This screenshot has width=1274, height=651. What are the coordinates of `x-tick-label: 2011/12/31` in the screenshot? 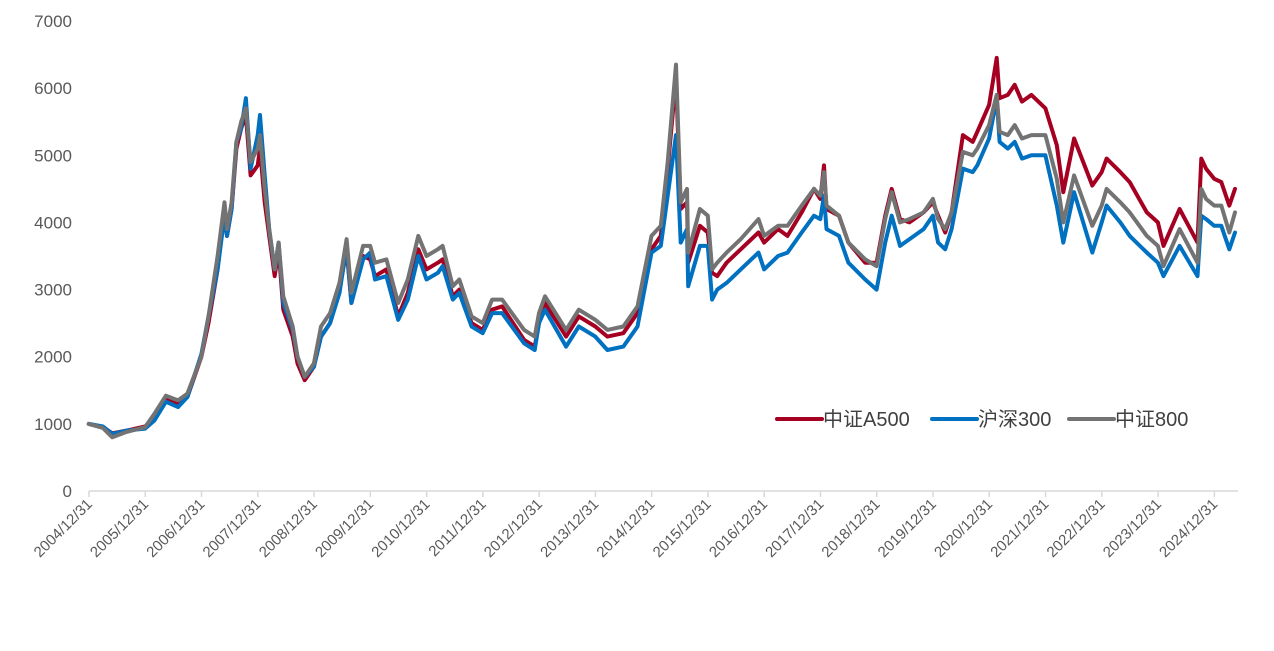 It's located at (457, 528).